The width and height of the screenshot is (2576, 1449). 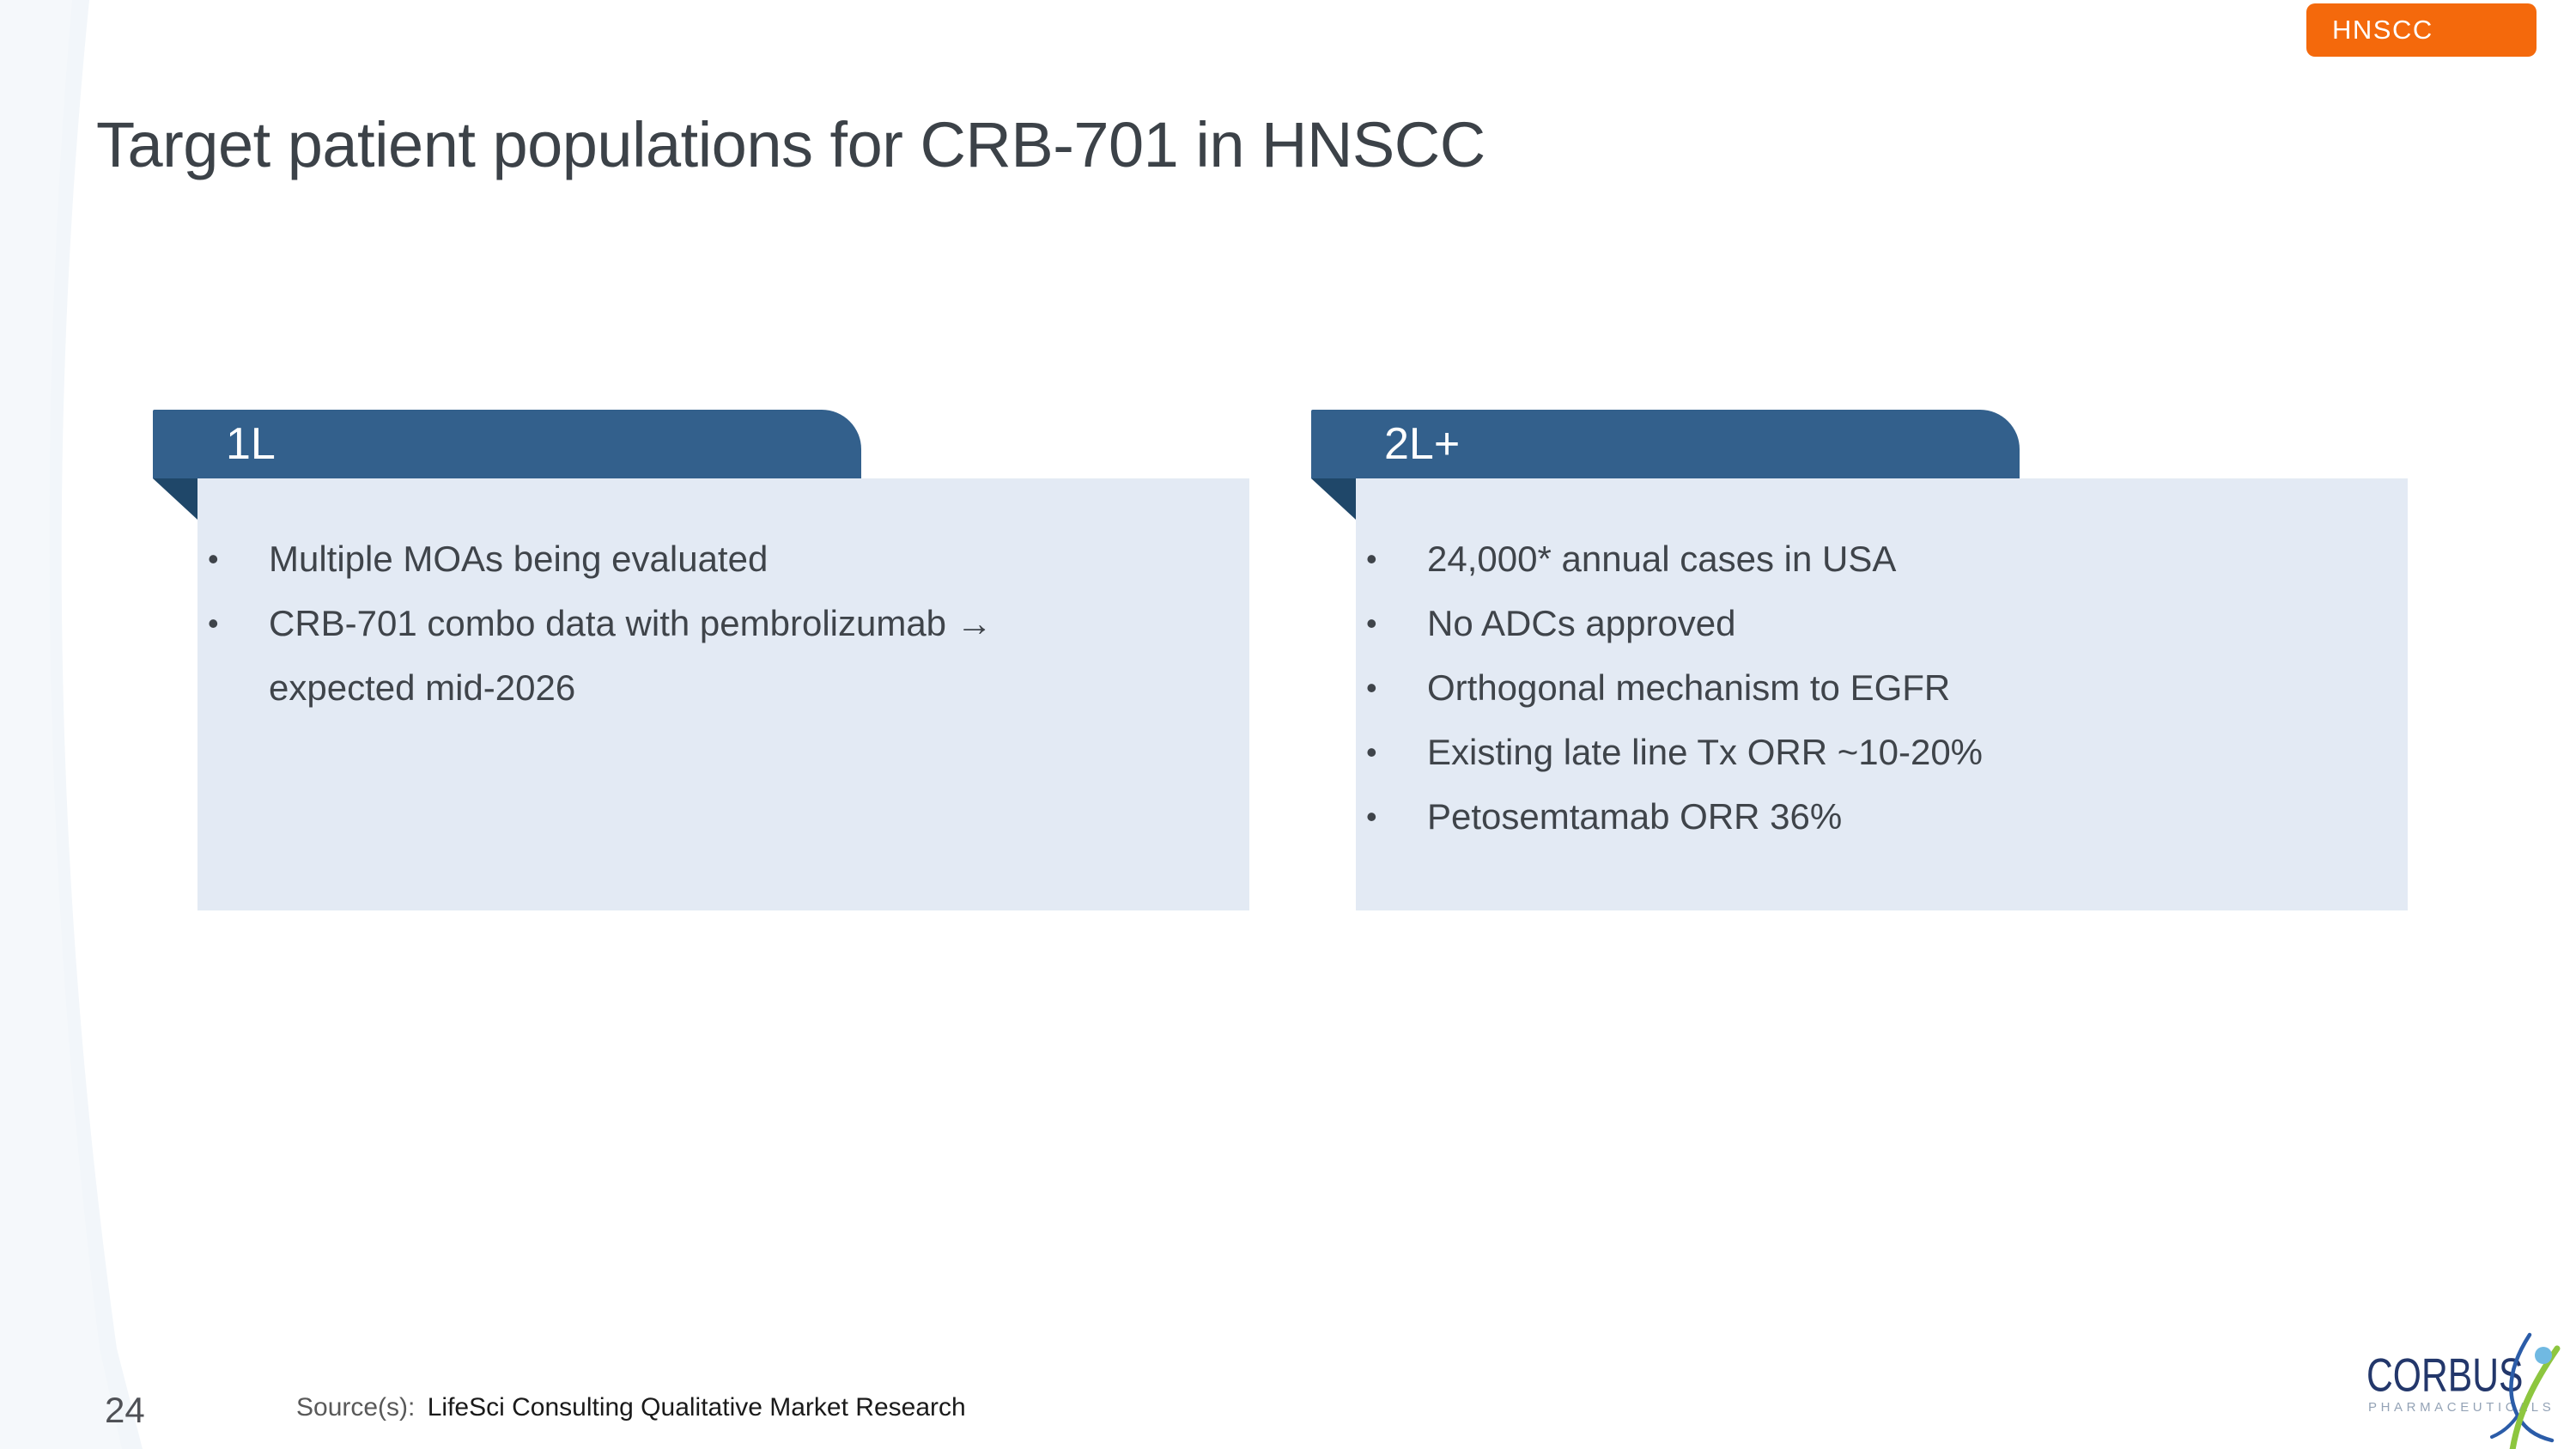 I want to click on background-swoosh, so click(x=71, y=724).